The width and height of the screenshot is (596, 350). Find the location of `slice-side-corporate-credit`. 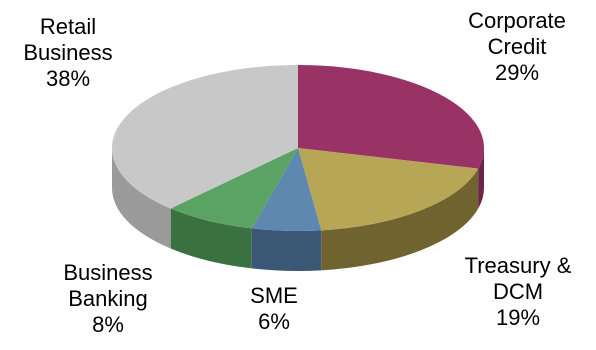

slice-side-corporate-credit is located at coordinates (481, 178).